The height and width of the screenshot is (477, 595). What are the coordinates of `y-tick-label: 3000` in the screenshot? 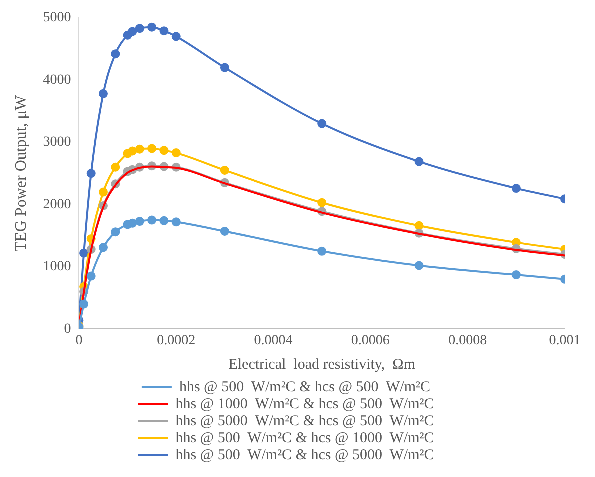 It's located at (57, 142).